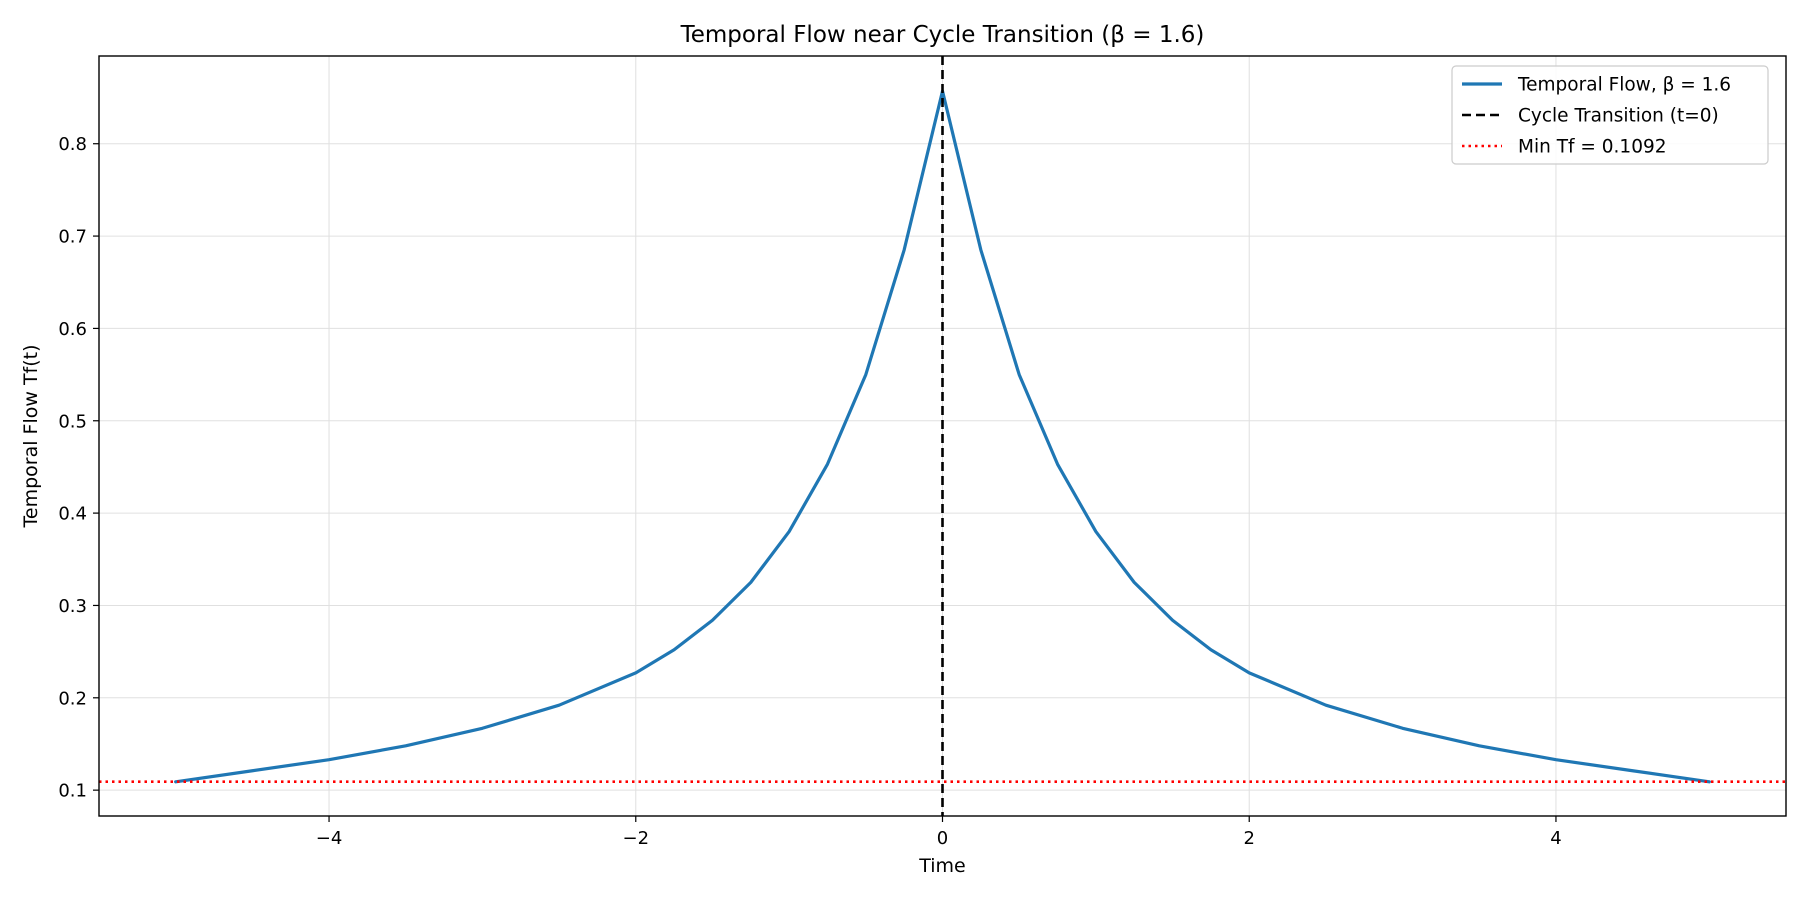  I want to click on x-tick-label: 2, so click(1249, 838).